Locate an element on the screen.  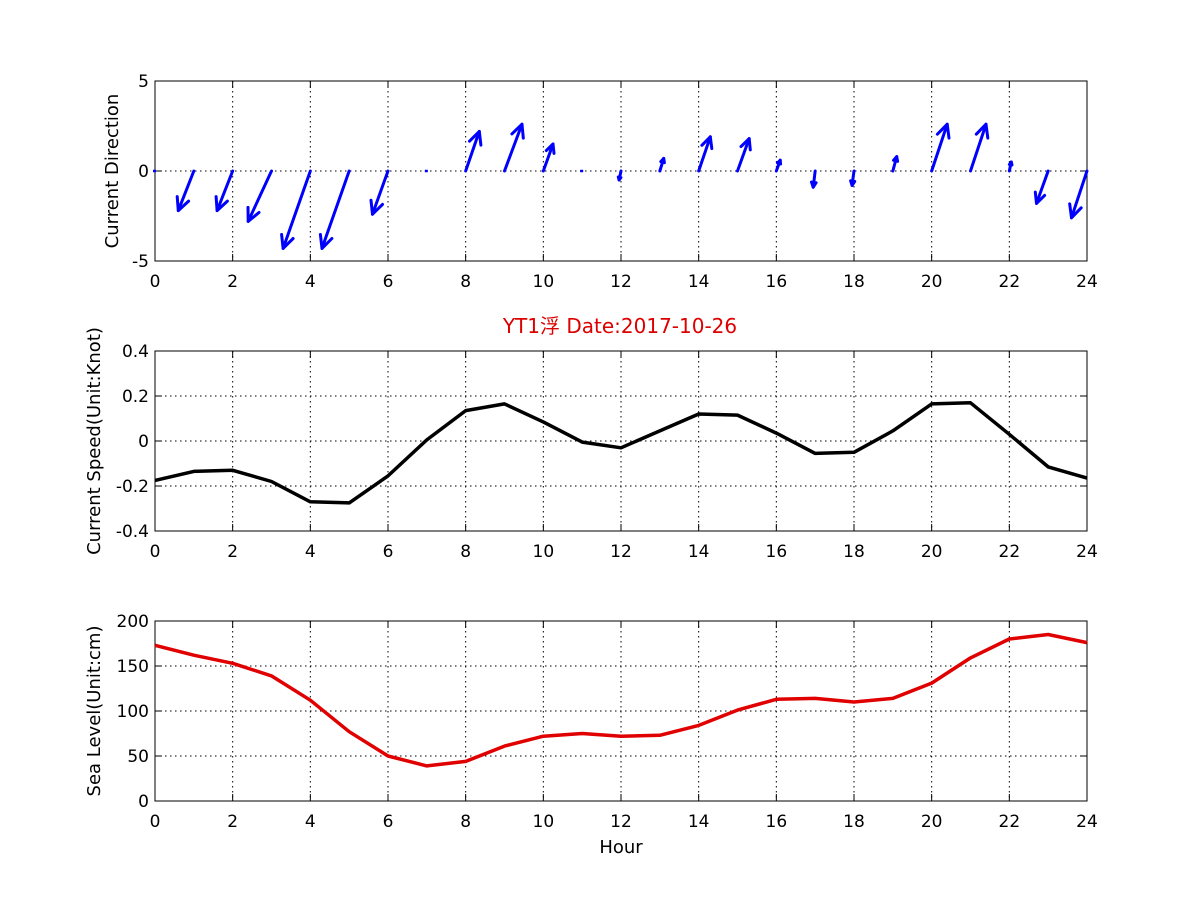
y-tick-label: 0.2 is located at coordinates (135, 397).